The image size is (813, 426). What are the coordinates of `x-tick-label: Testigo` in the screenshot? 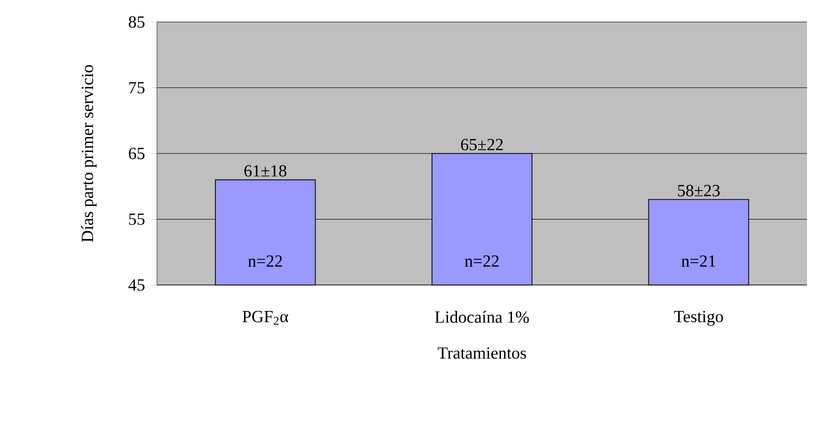 It's located at (698, 318).